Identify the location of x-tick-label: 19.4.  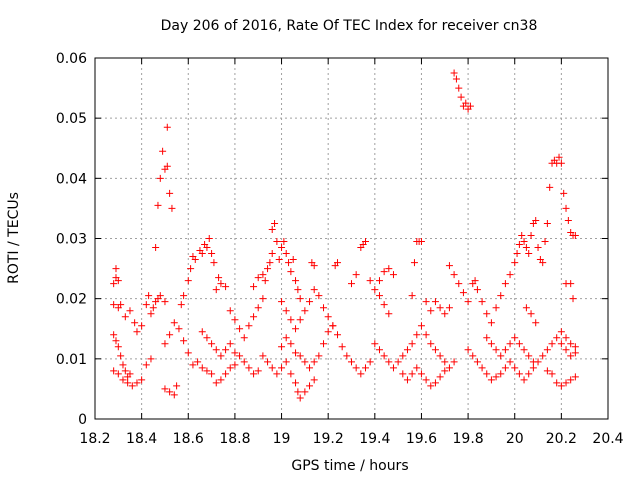
(374, 439).